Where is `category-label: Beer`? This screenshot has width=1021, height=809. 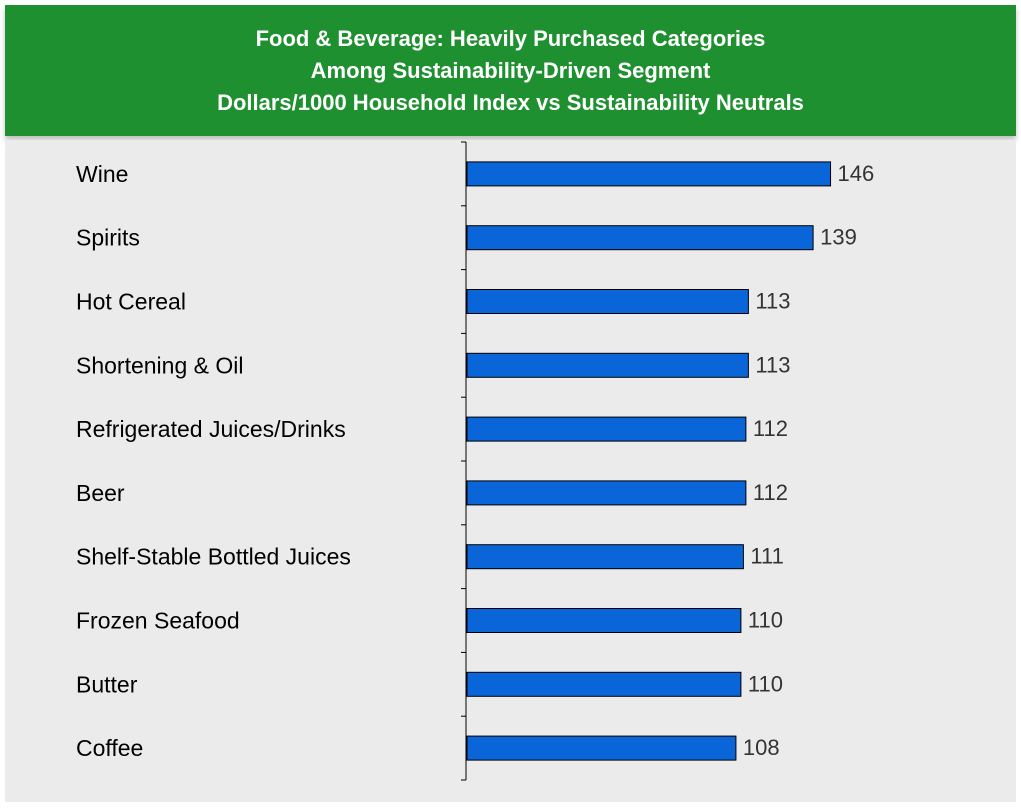 category-label: Beer is located at coordinates (100, 493).